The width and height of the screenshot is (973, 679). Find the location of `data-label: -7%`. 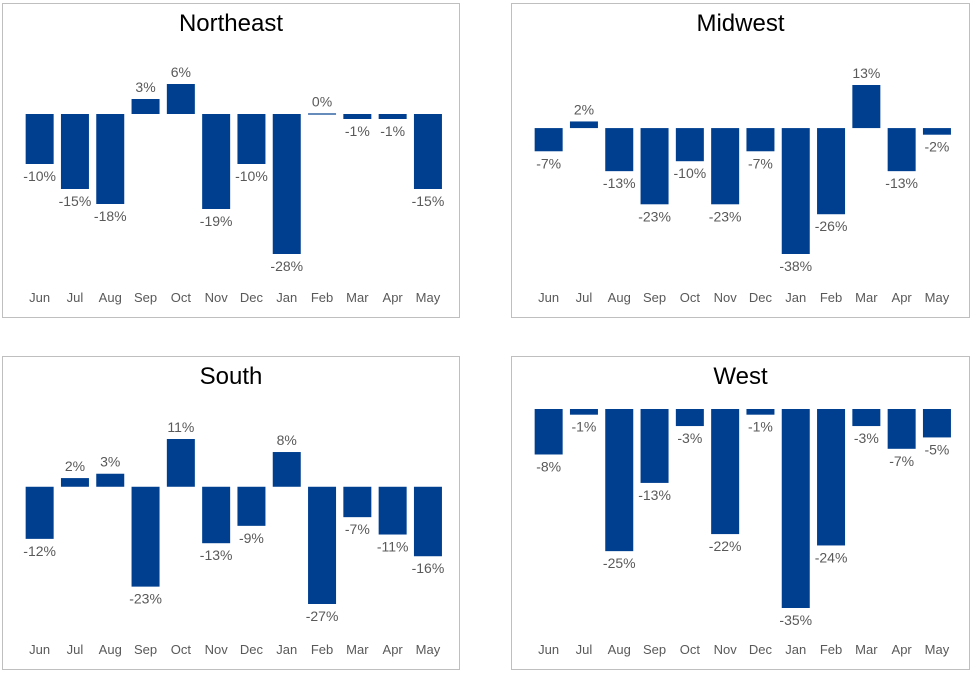

data-label: -7% is located at coordinates (901, 461).